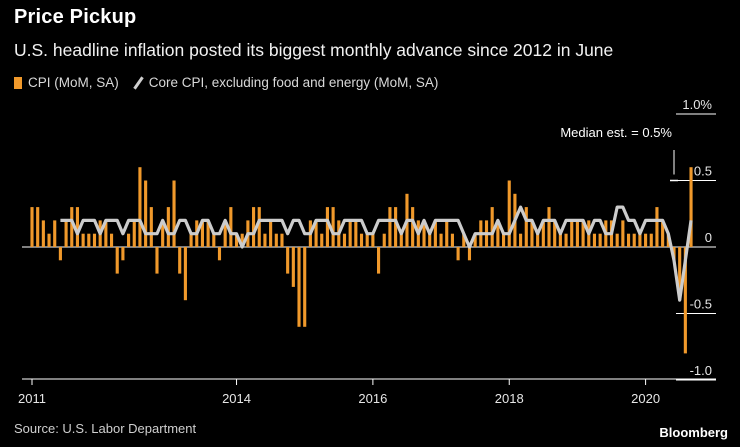 This screenshot has width=740, height=447. What do you see at coordinates (73, 82) in the screenshot?
I see `legend-cpi-label: CPI (MoM, SA)` at bounding box center [73, 82].